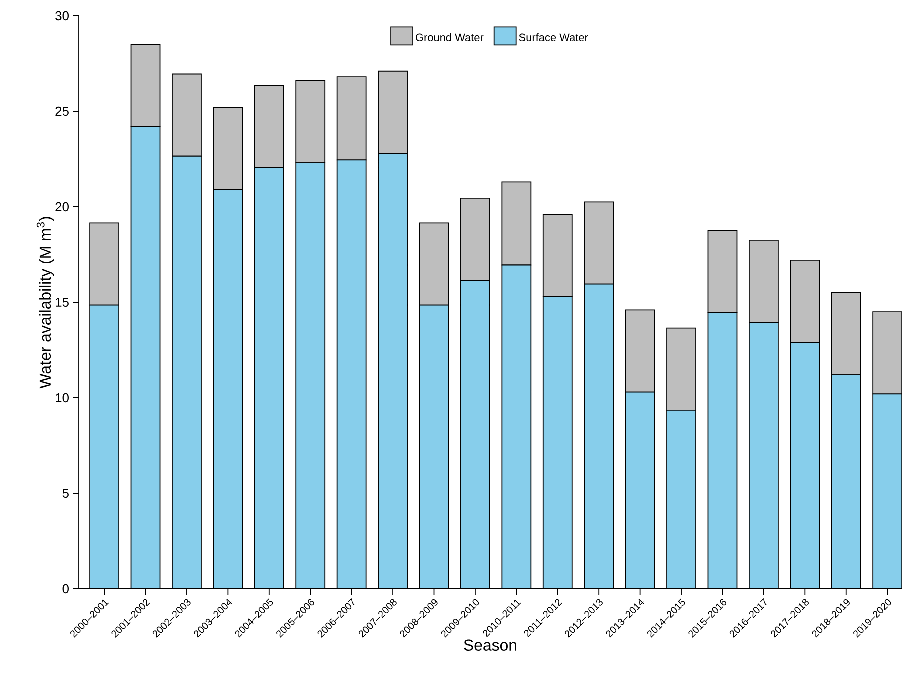 The width and height of the screenshot is (902, 689). I want to click on y-tick-label: 15, so click(62, 303).